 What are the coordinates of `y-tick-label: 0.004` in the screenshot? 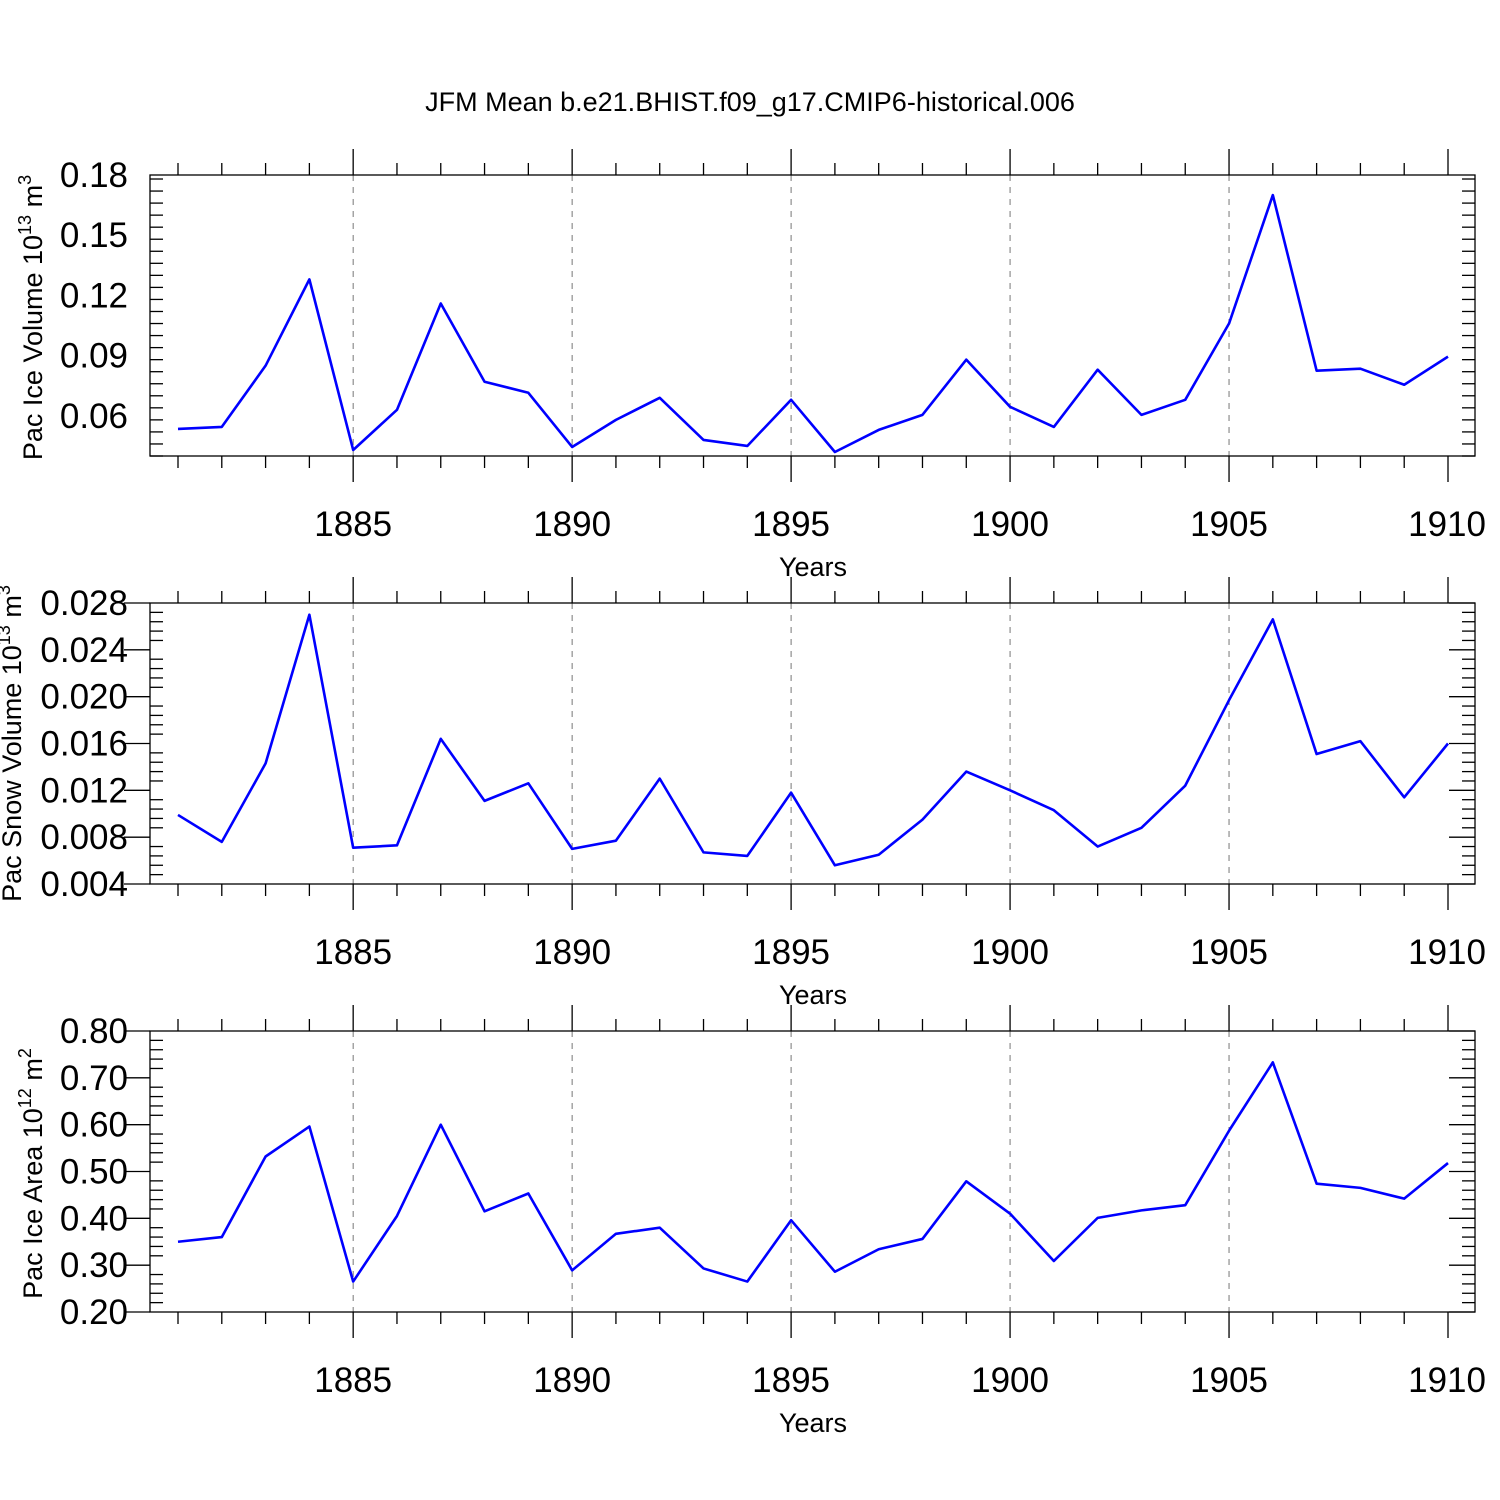 It's located at (84, 884).